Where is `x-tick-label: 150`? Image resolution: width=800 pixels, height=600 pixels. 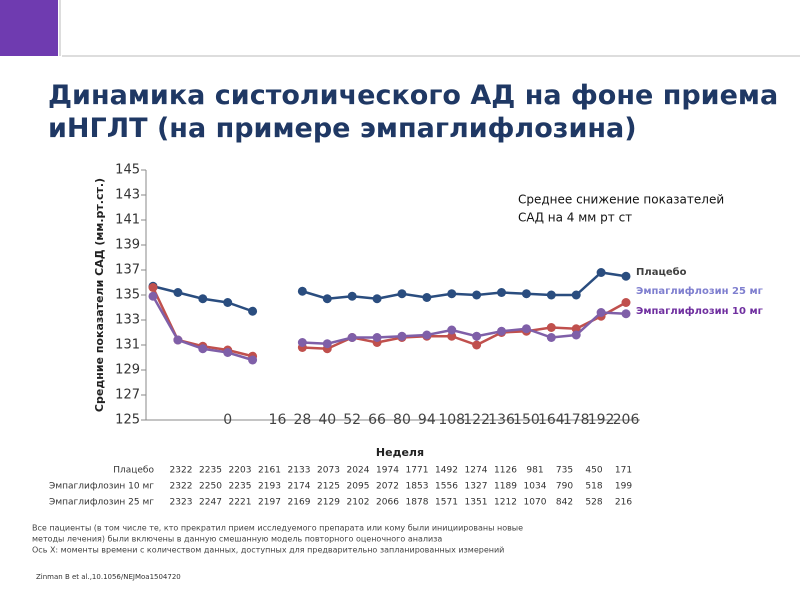 x-tick-label: 150 is located at coordinates (526, 420).